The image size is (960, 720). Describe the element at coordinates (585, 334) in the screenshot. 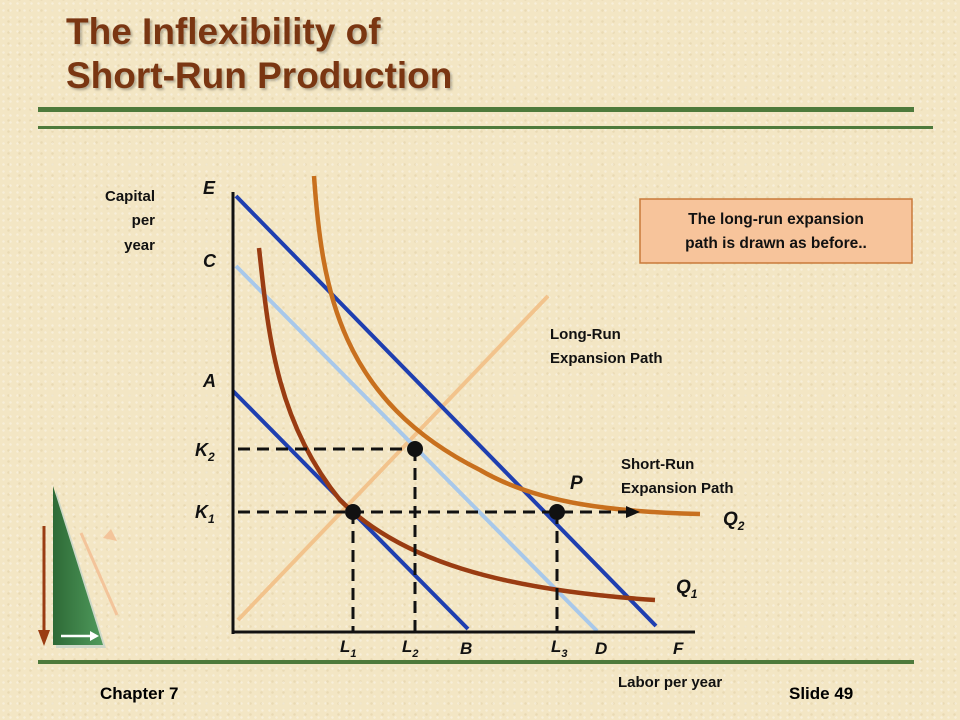

I see `long-run-label-line-1: Long-Run` at that location.